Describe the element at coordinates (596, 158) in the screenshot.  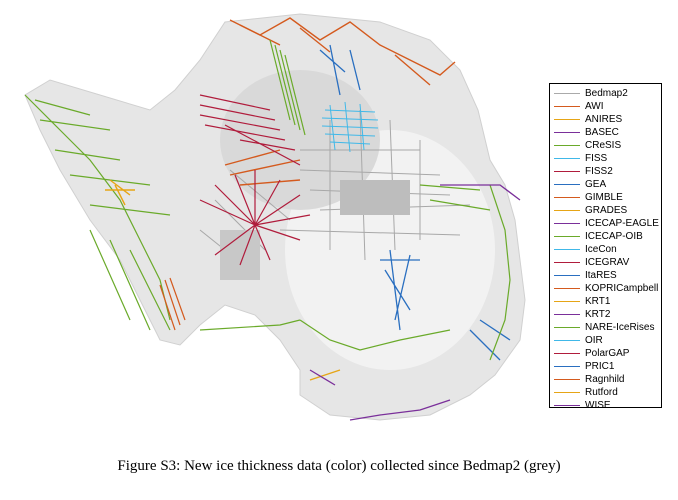
I see `legend-label: FISS` at that location.